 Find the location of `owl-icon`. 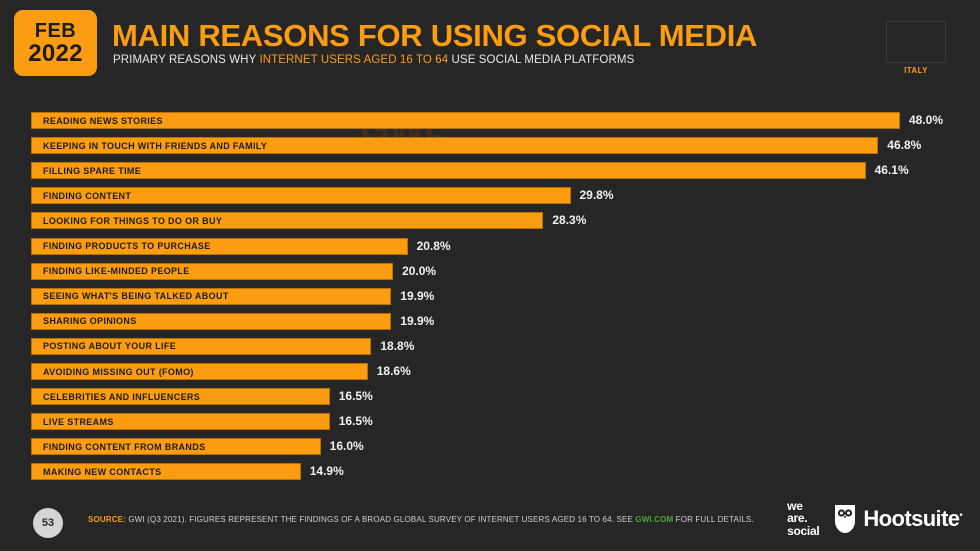

owl-icon is located at coordinates (845, 518).